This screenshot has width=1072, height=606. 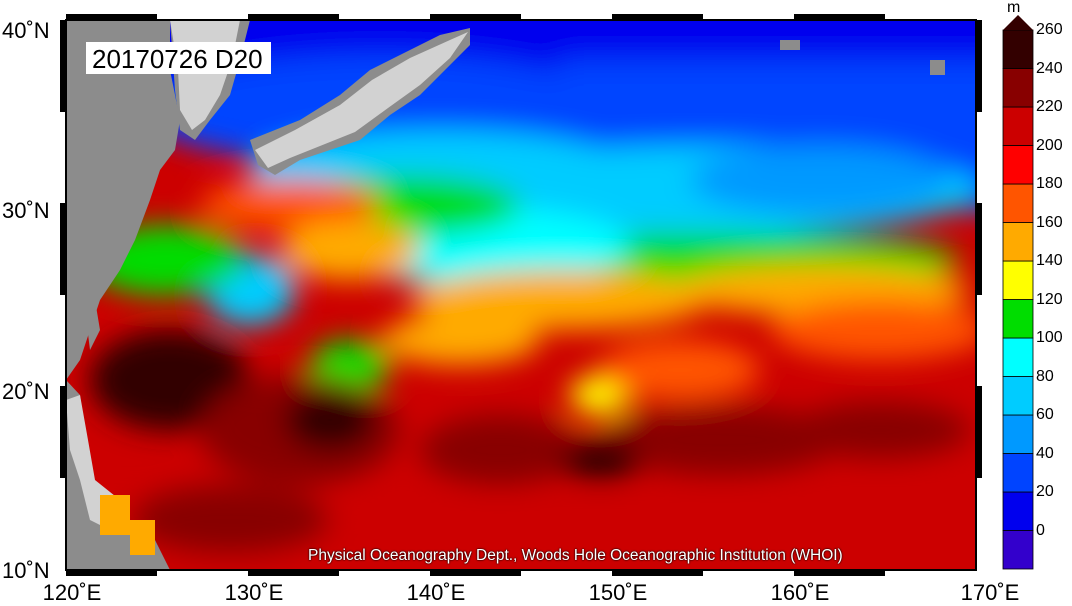 I want to click on colorbar-tick-label: 60, so click(x=1045, y=414).